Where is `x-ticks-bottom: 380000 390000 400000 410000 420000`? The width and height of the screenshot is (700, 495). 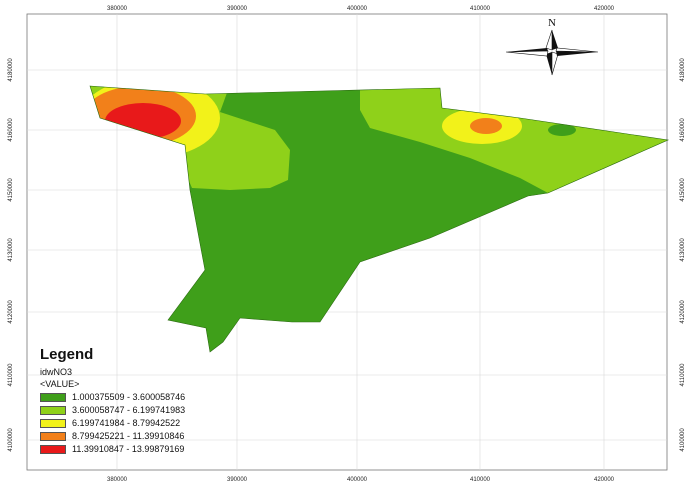
x-ticks-bottom: 380000 390000 400000 410000 420000 is located at coordinates (361, 480).